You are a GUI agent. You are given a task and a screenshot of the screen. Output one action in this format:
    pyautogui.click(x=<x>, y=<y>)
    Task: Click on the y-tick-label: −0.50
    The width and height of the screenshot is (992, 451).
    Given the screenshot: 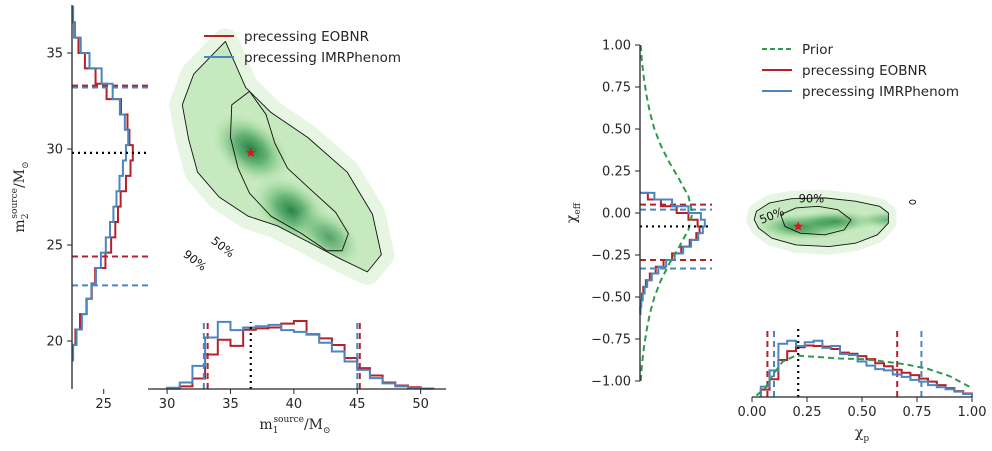 What is the action you would take?
    pyautogui.click(x=611, y=298)
    